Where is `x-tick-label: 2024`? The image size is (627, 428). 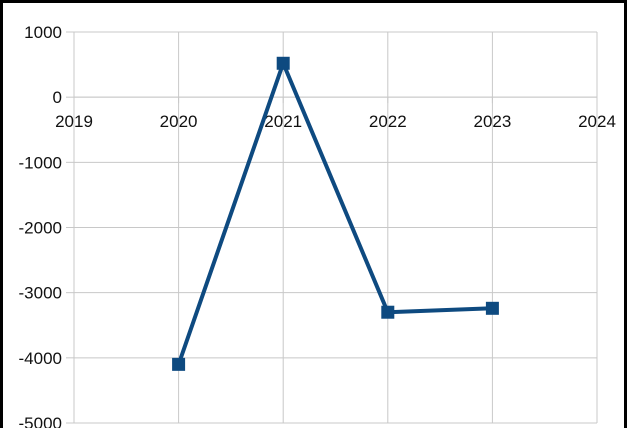
x-tick-label: 2024 is located at coordinates (597, 121).